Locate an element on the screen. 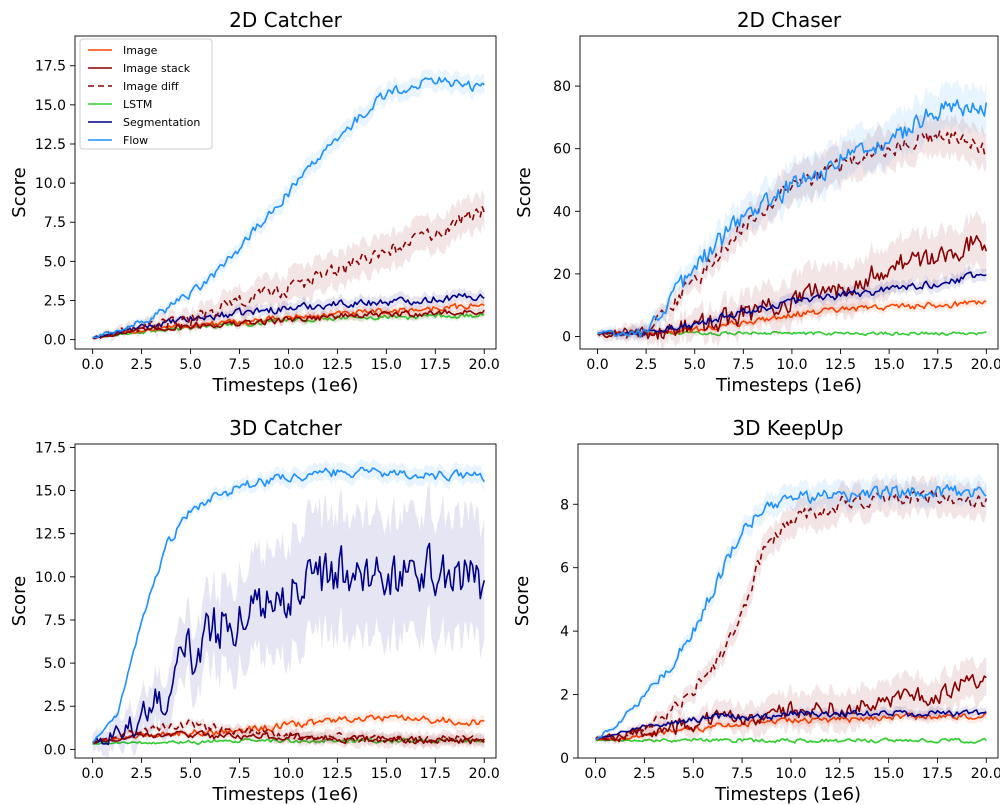 Image resolution: width=1000 pixels, height=805 pixels. y-tick-label: 6 is located at coordinates (564, 569).